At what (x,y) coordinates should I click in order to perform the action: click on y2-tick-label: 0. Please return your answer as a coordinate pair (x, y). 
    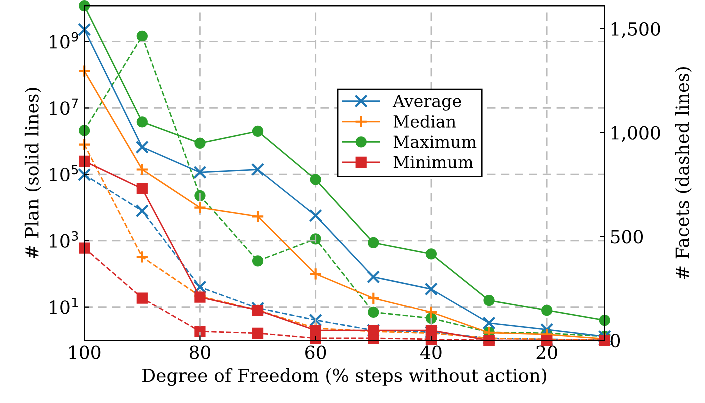
    Looking at the image, I should click on (615, 341).